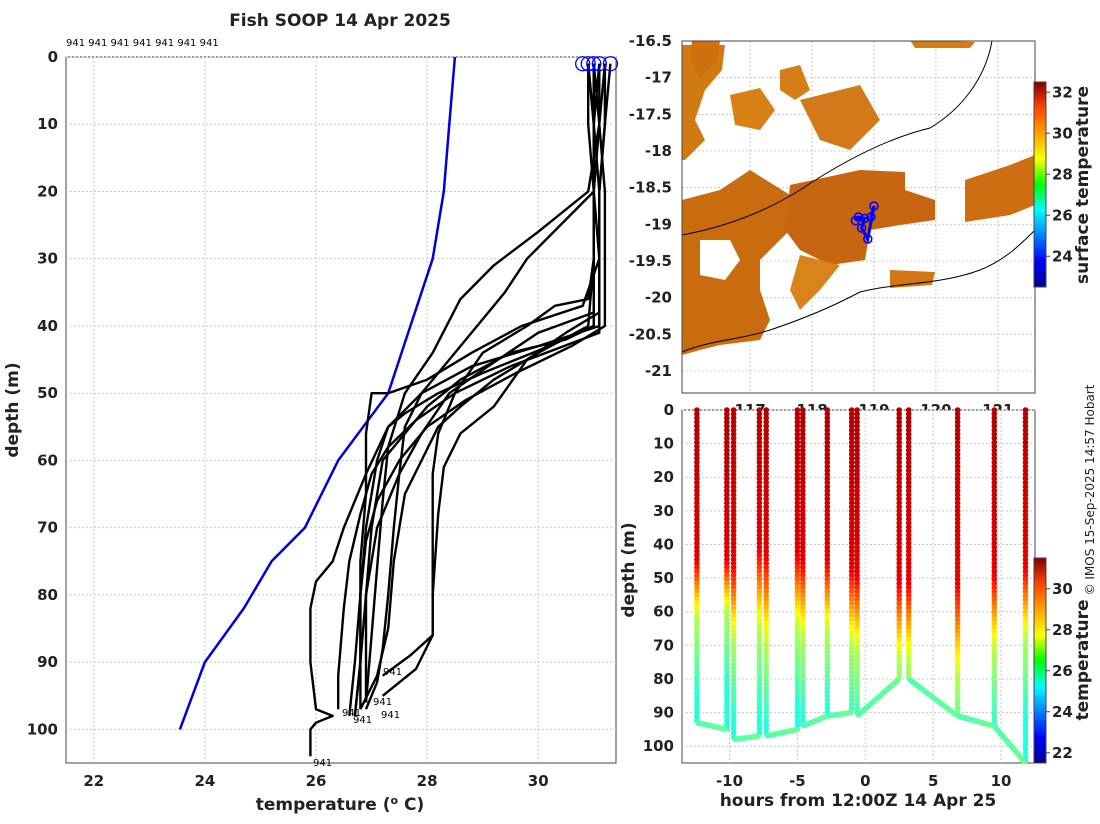  Describe the element at coordinates (658, 578) in the screenshot. I see `section-y-ticks: 0 10 20 30 40 50 60 70 80 90 100` at that location.